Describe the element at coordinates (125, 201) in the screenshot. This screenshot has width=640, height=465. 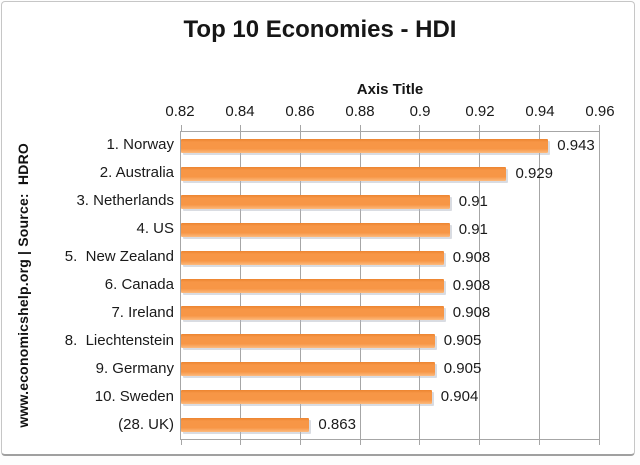
I see `category-label: 3. Netherlands` at that location.